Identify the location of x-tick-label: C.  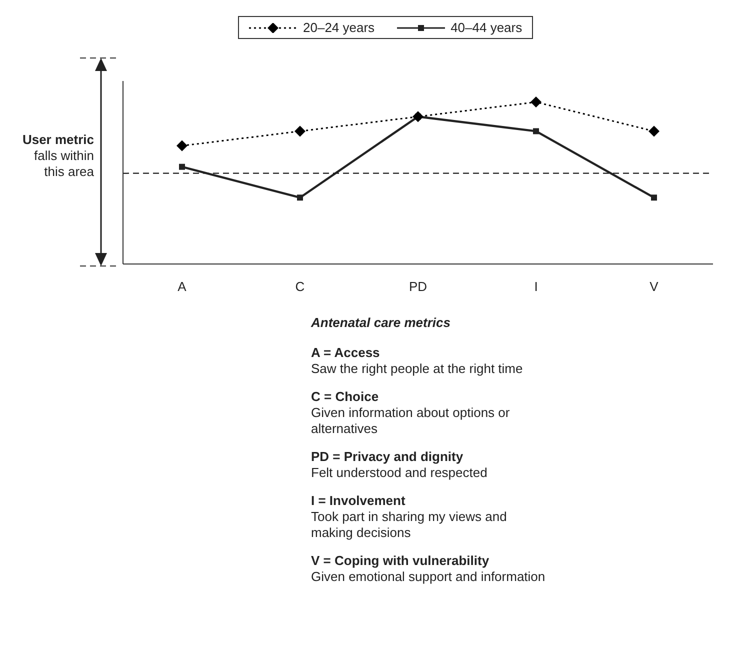
(300, 286).